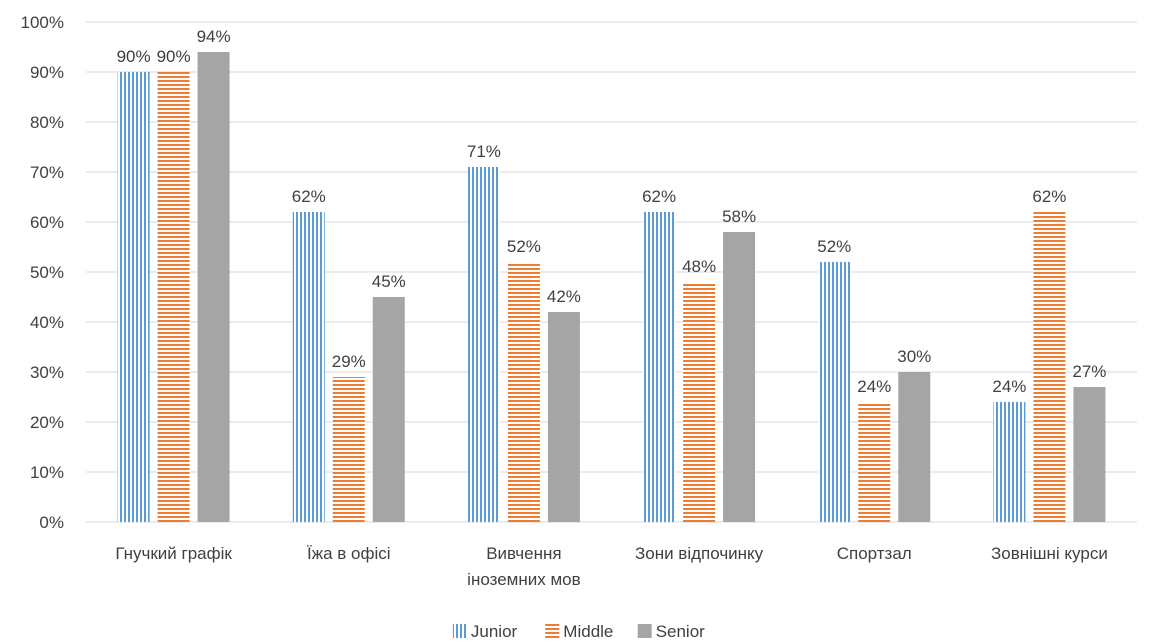 This screenshot has height=644, width=1157. What do you see at coordinates (51, 522) in the screenshot?
I see `y-tick-label: 0%` at bounding box center [51, 522].